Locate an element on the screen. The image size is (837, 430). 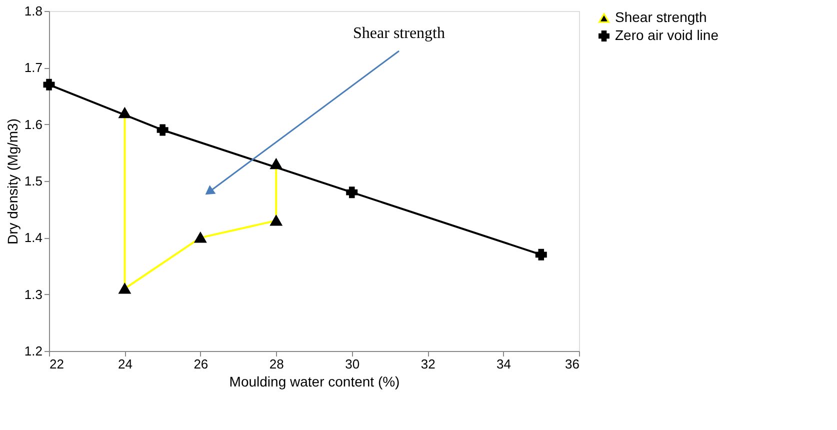
y-tick-label: 1.5 is located at coordinates (33, 181).